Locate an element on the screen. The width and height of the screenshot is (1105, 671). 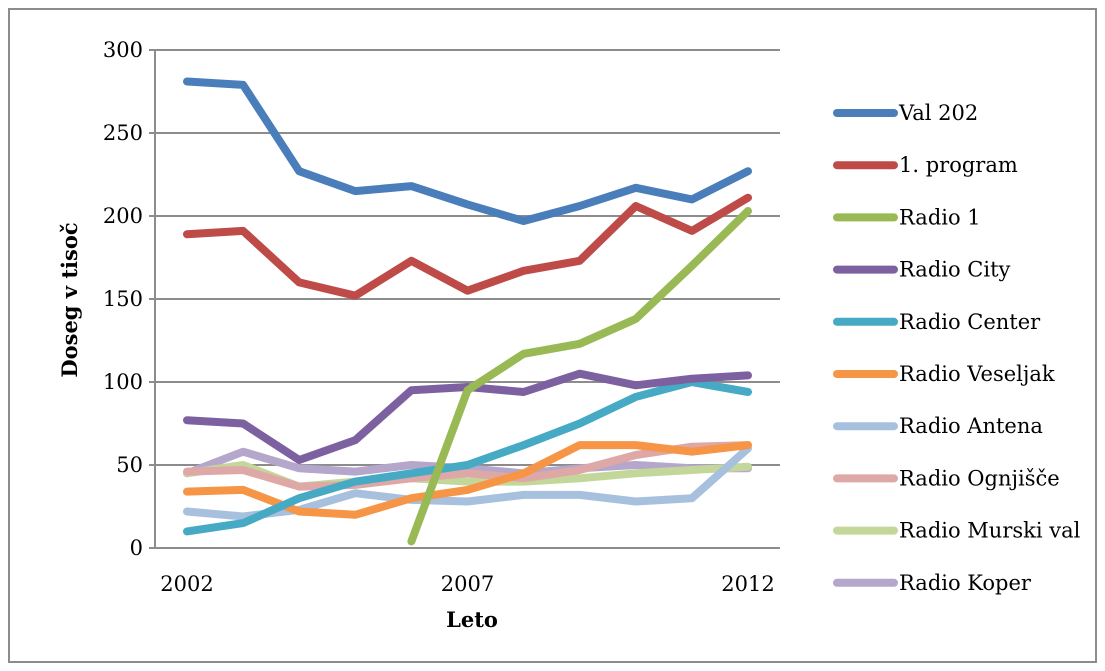
y-axis-title: Doseg v tisoč is located at coordinates (69, 299).